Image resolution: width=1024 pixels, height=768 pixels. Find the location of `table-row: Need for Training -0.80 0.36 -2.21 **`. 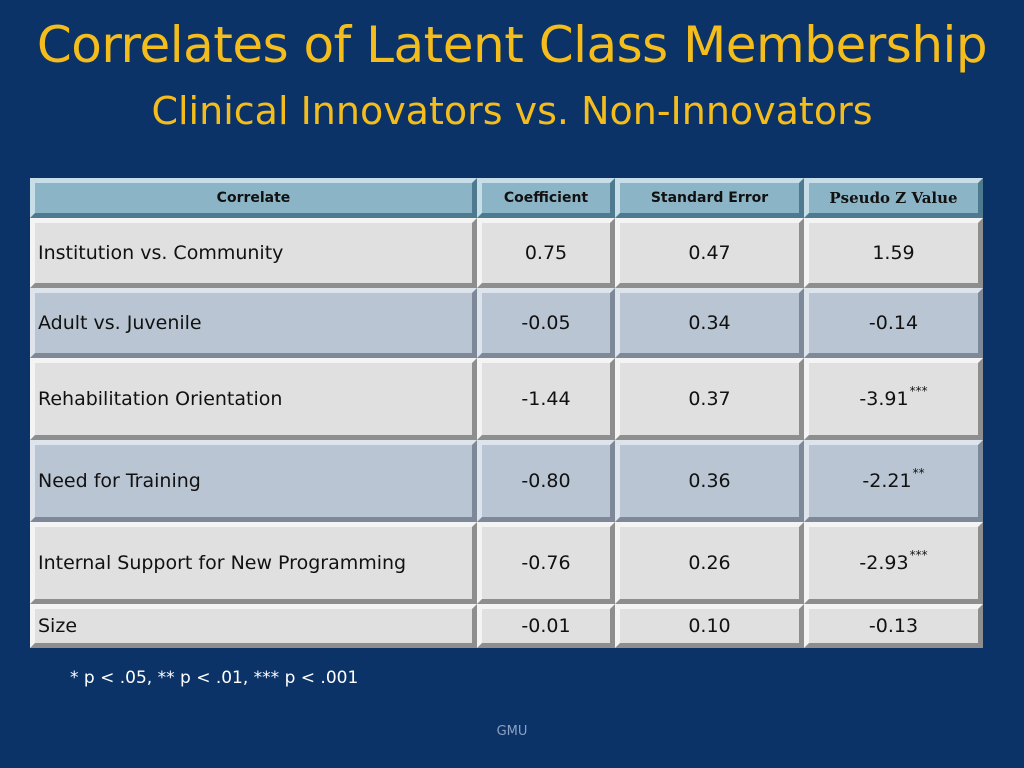

table-row: Need for Training -0.80 0.36 -2.21 ** is located at coordinates (506, 481).